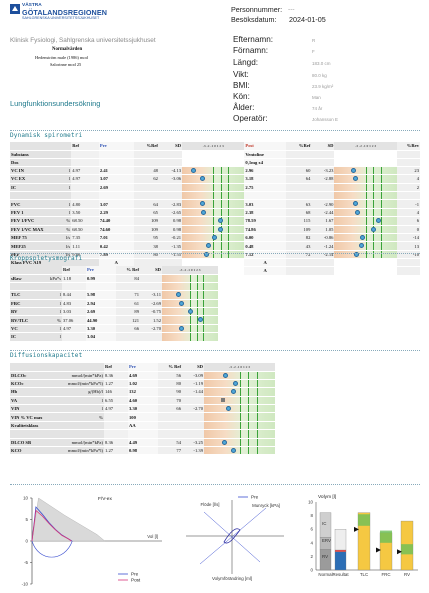  I want to click on patient-operator-label: Operatör:, so click(250, 118).